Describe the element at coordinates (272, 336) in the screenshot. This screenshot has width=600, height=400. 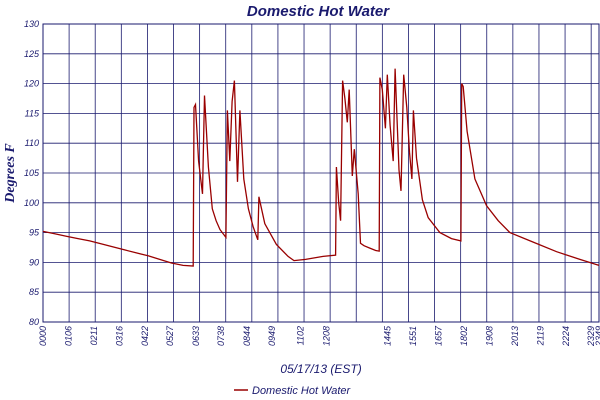
I see `x-tick-label: 0949` at that location.